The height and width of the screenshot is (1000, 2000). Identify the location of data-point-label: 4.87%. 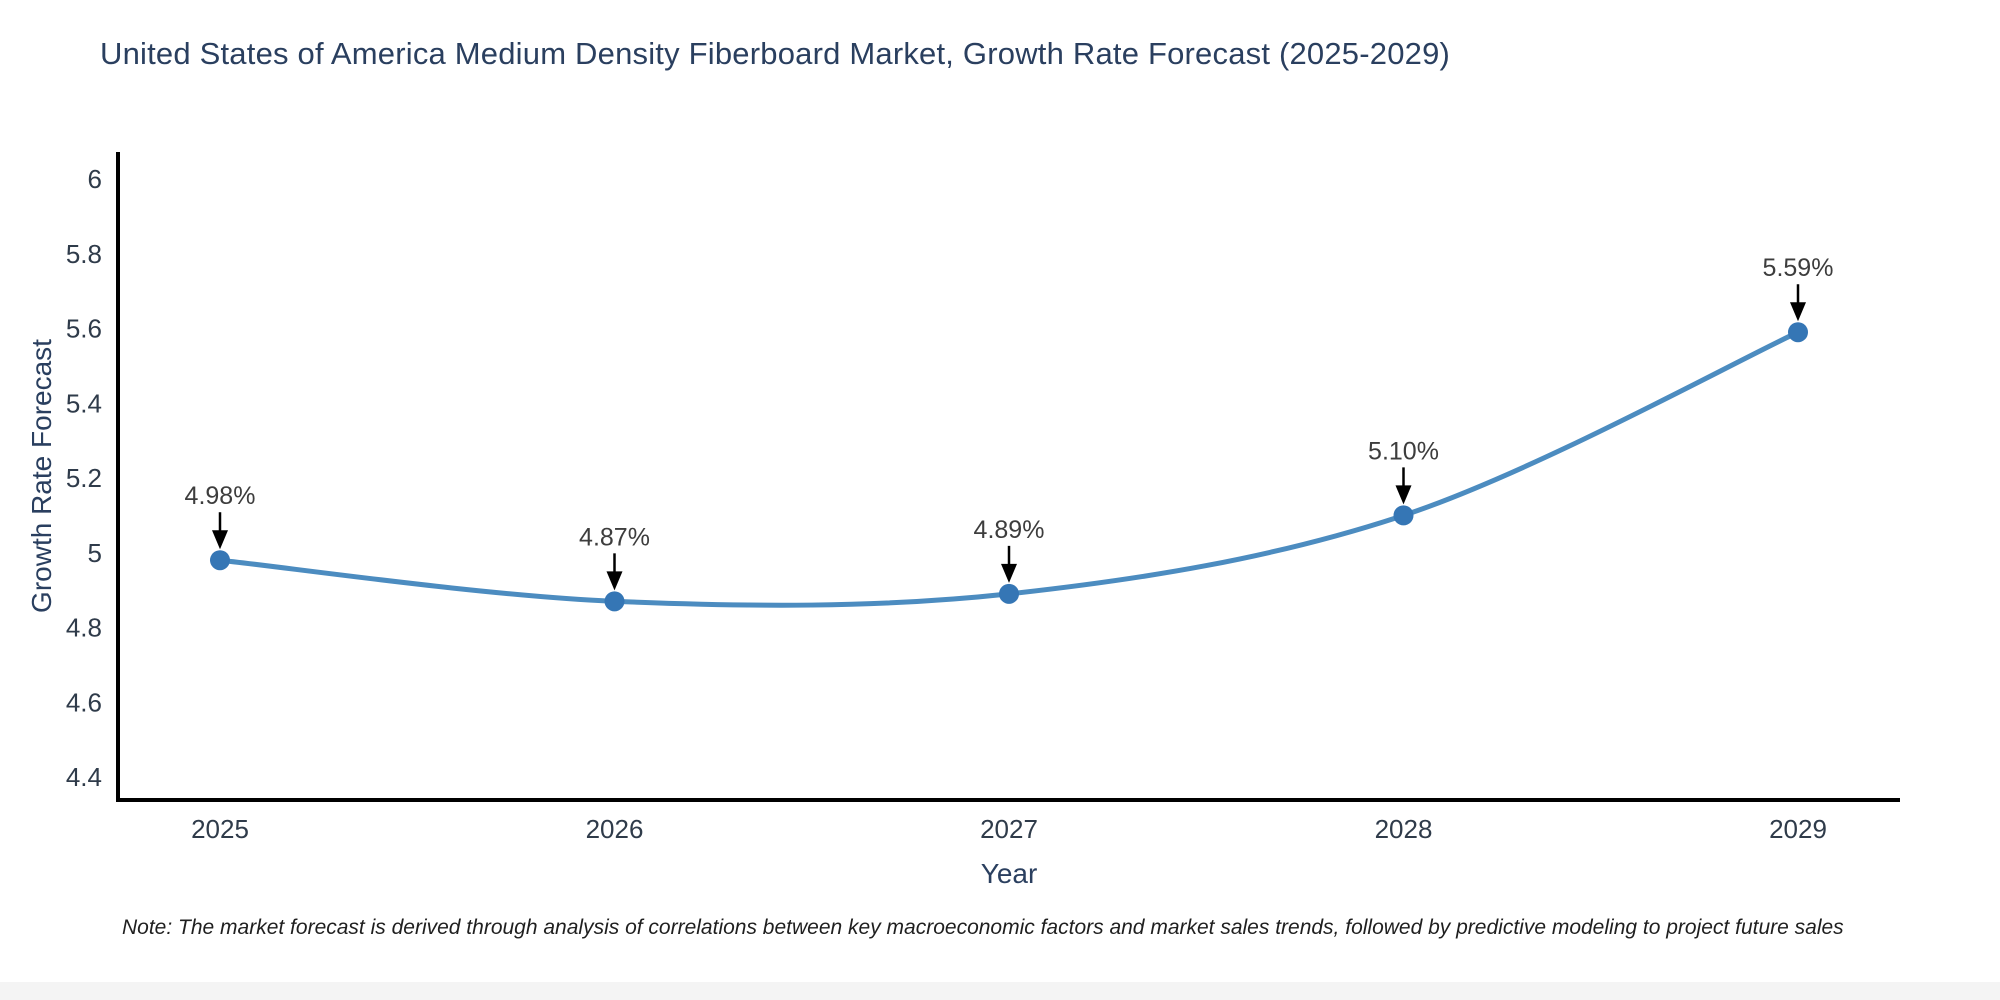
(614, 537).